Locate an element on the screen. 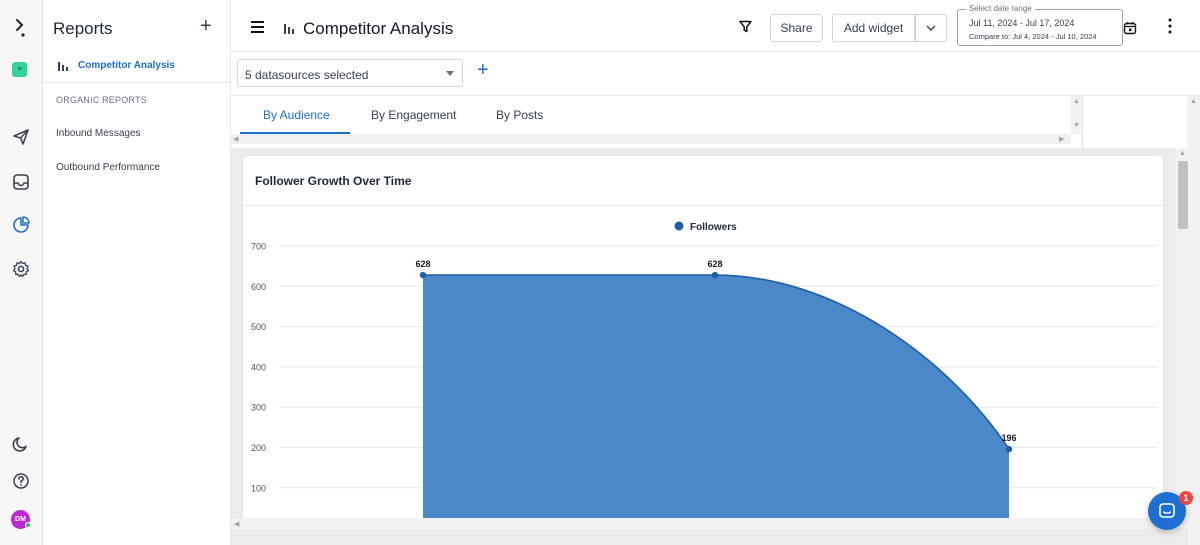 The width and height of the screenshot is (1200, 545). data-label: 196 is located at coordinates (1008, 438).